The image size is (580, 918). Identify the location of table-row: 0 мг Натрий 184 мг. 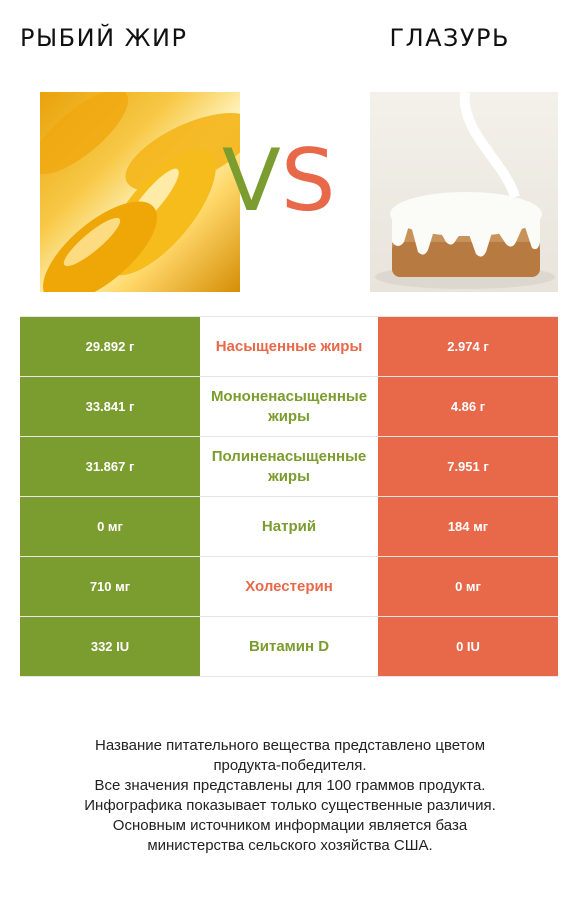
(289, 527).